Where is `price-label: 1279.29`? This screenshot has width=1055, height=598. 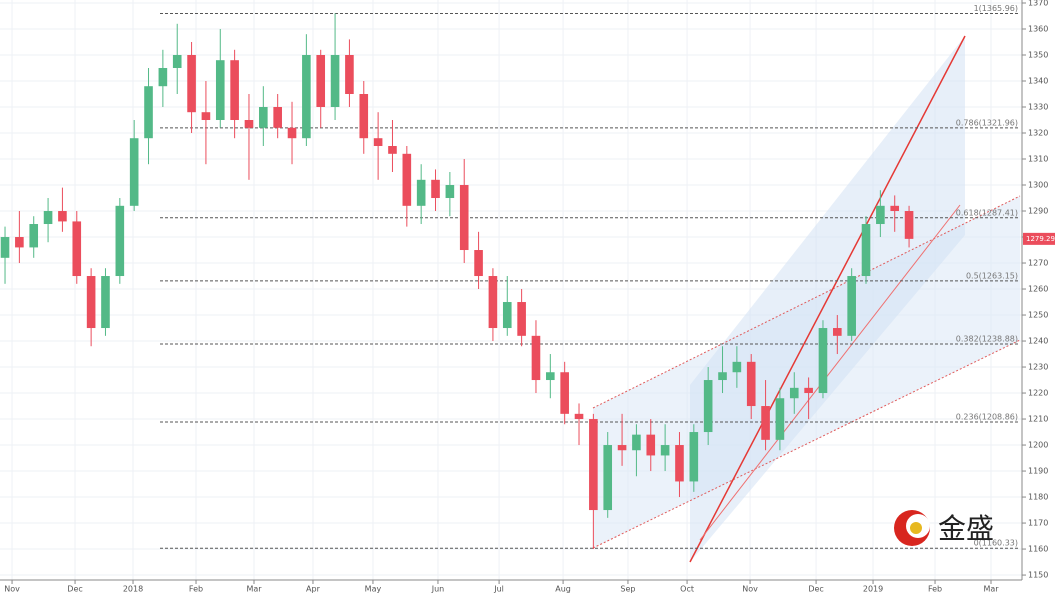
price-label: 1279.29 is located at coordinates (1040, 239).